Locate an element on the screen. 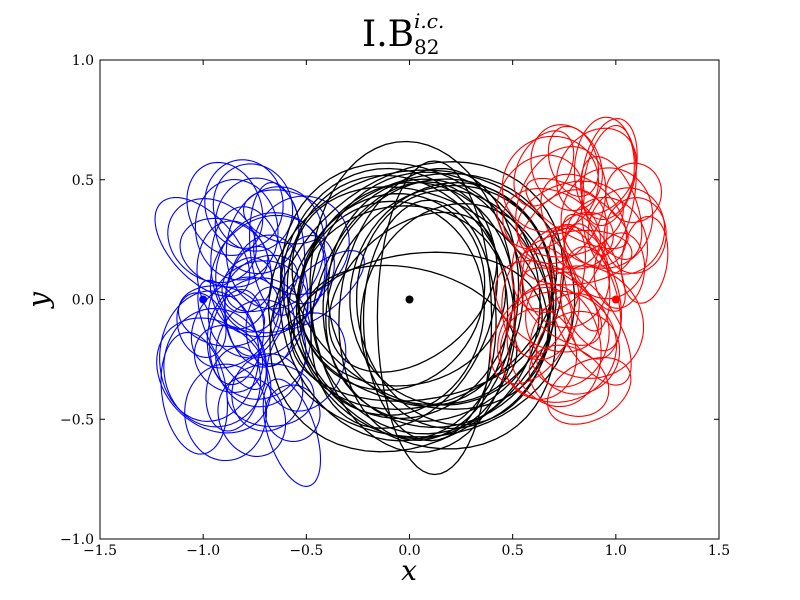 This screenshot has height=600, width=800. x-tick-label: 1.5 is located at coordinates (719, 551).